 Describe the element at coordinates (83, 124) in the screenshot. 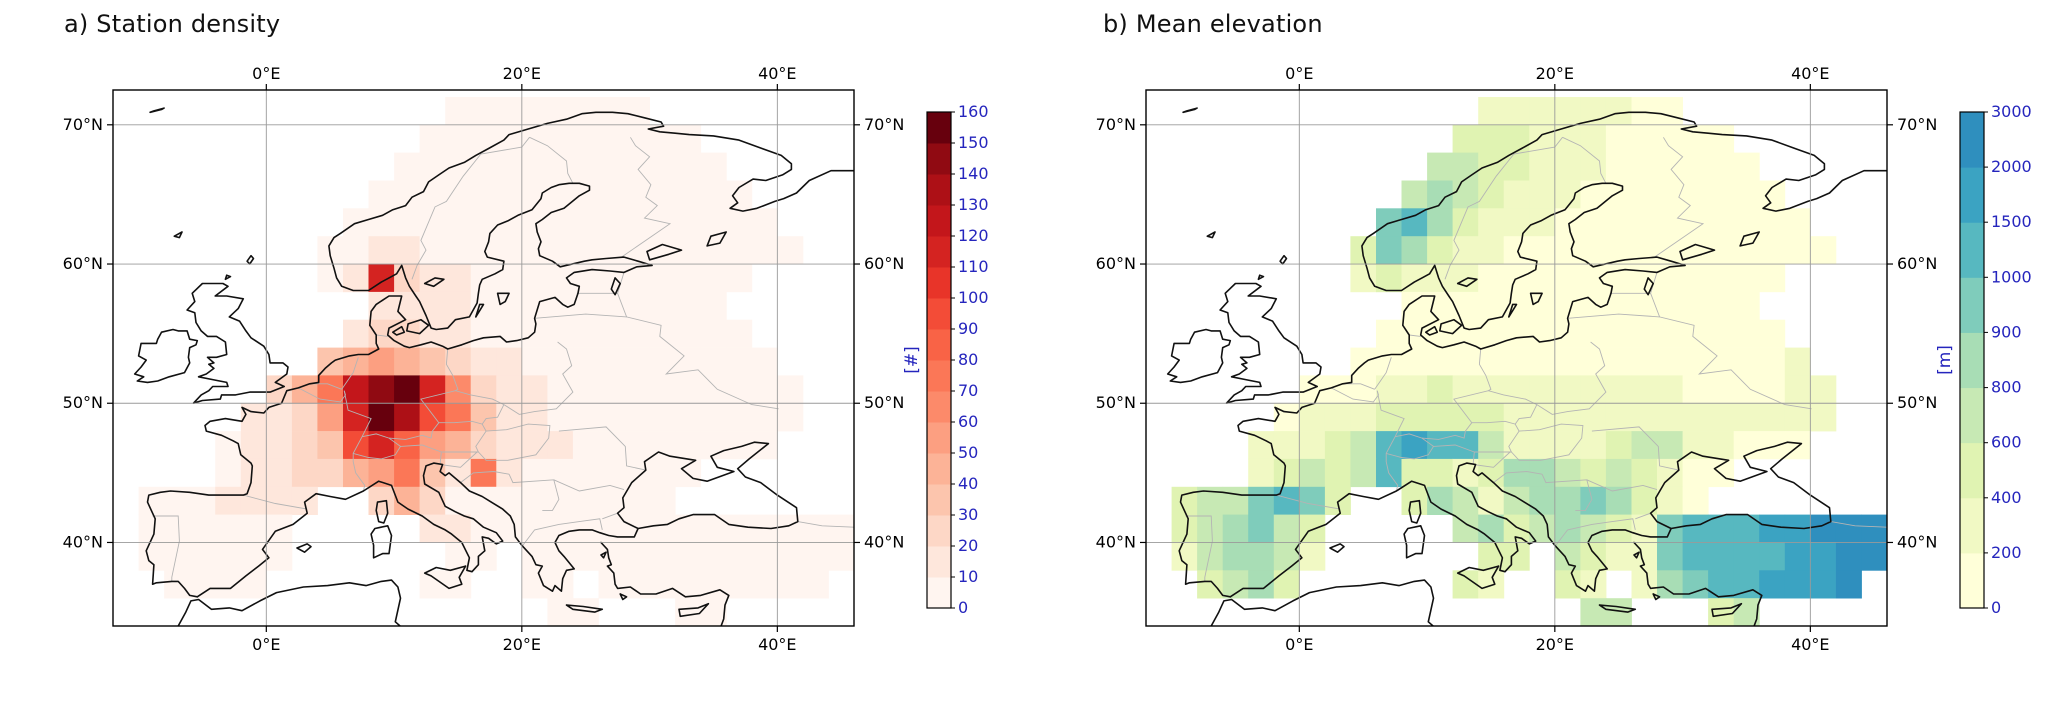

I see `y-tick-label-left: 70°N` at that location.